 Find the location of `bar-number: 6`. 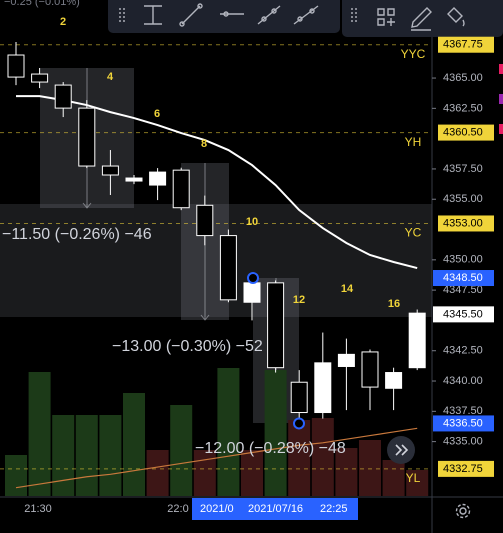

bar-number: 6 is located at coordinates (157, 114).